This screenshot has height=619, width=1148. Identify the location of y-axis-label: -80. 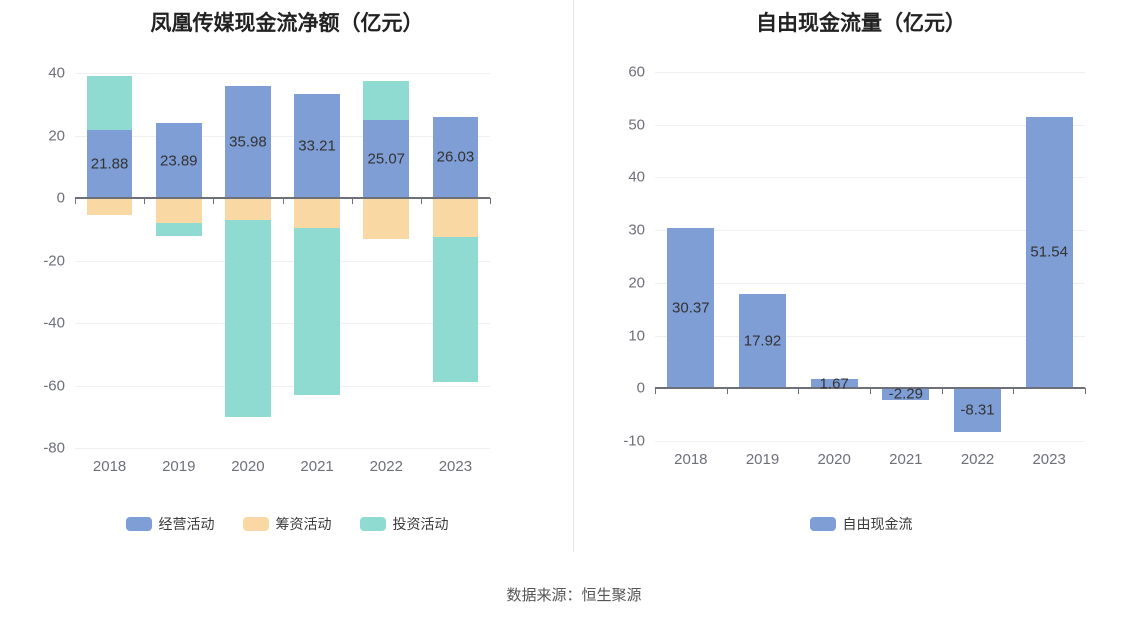
(54, 448).